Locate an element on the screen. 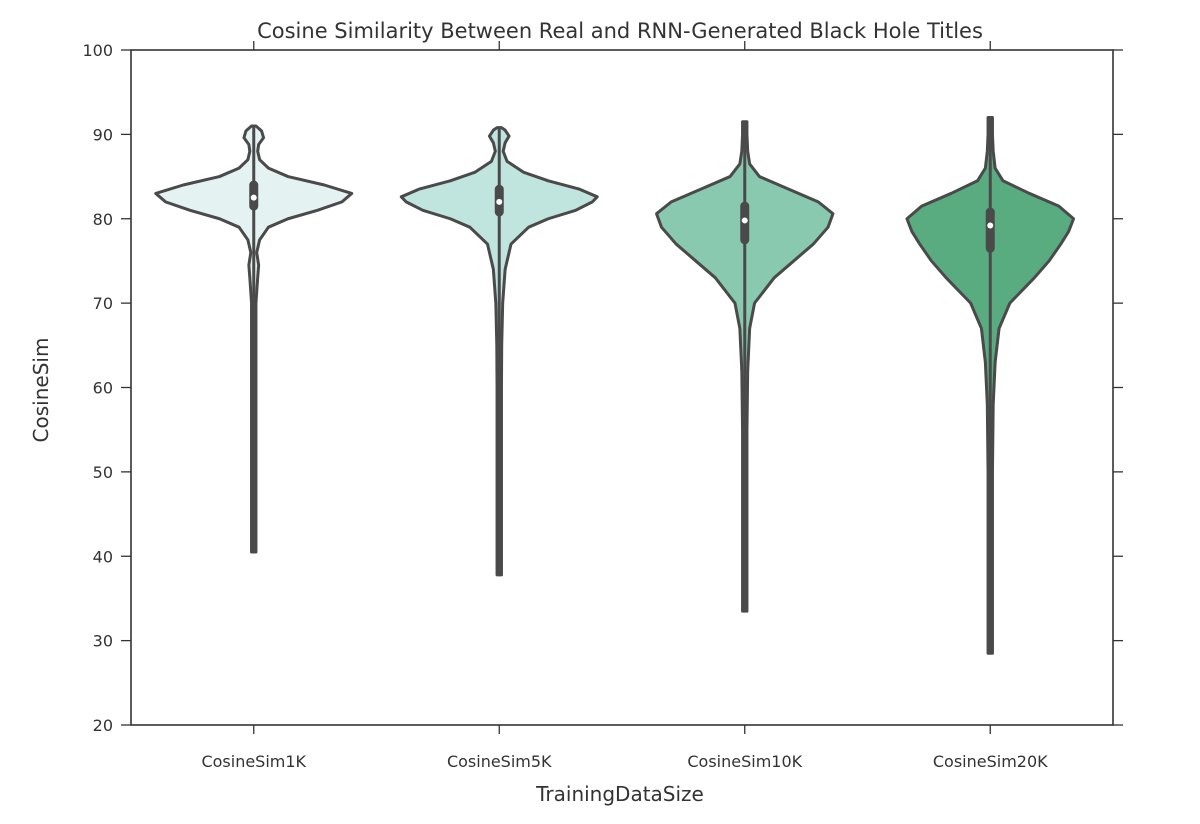  y-tick-label: 70 is located at coordinates (103, 303).